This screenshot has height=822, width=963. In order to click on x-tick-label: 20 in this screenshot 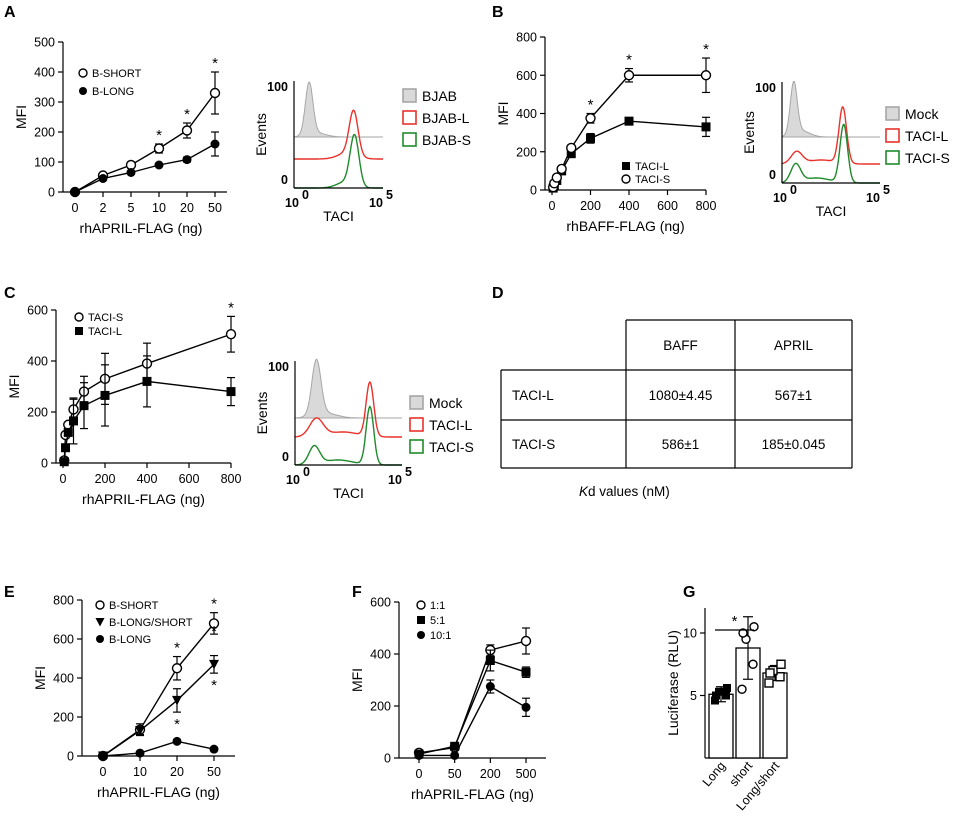, I will do `click(187, 208)`.